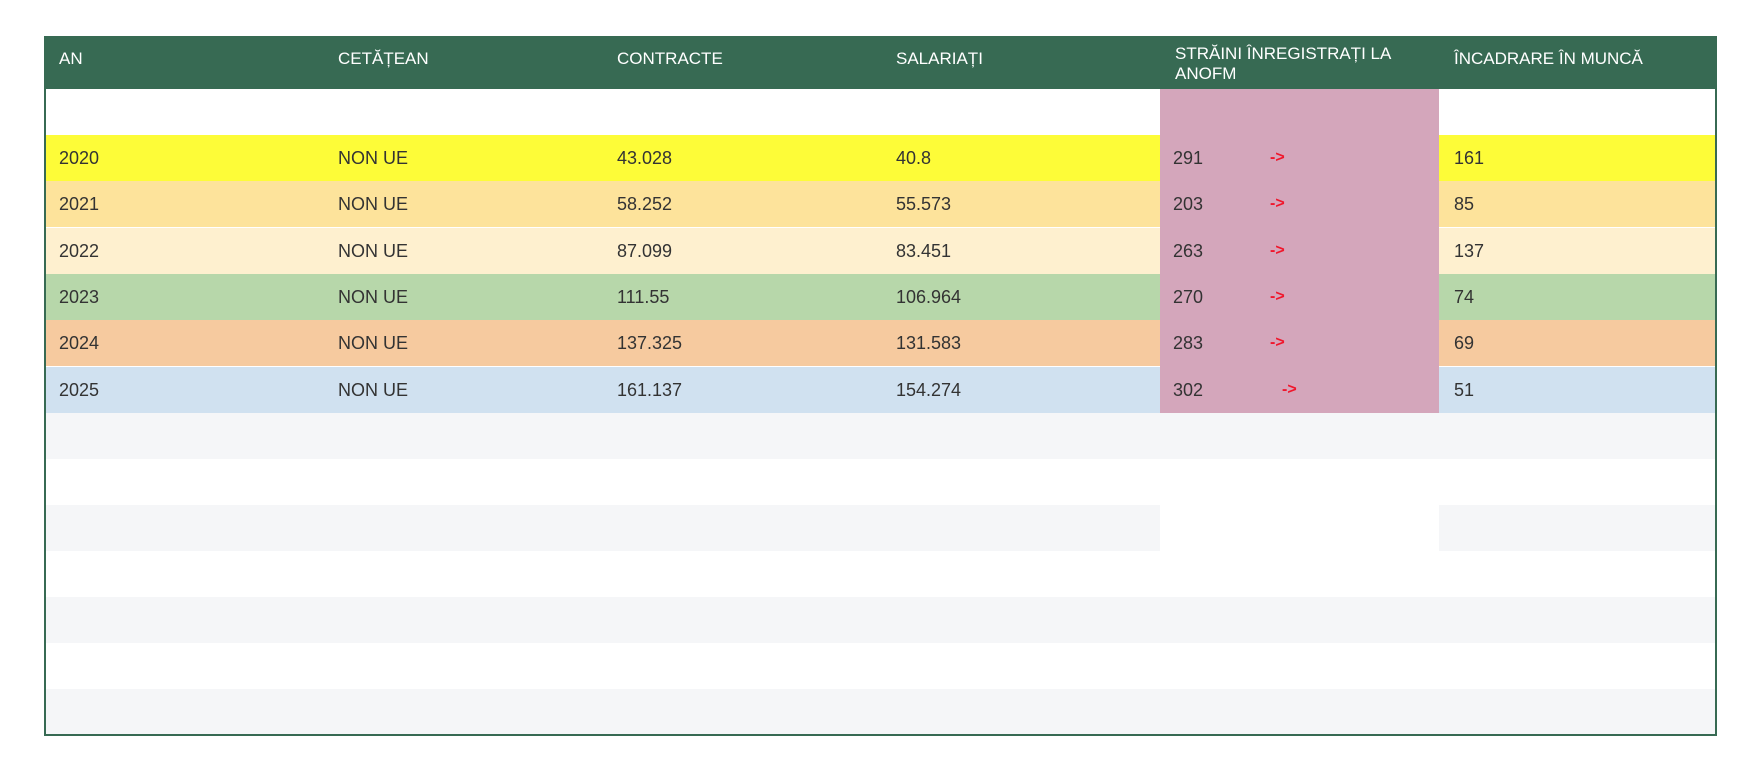  What do you see at coordinates (1188, 158) in the screenshot?
I see `straini-value: 291` at bounding box center [1188, 158].